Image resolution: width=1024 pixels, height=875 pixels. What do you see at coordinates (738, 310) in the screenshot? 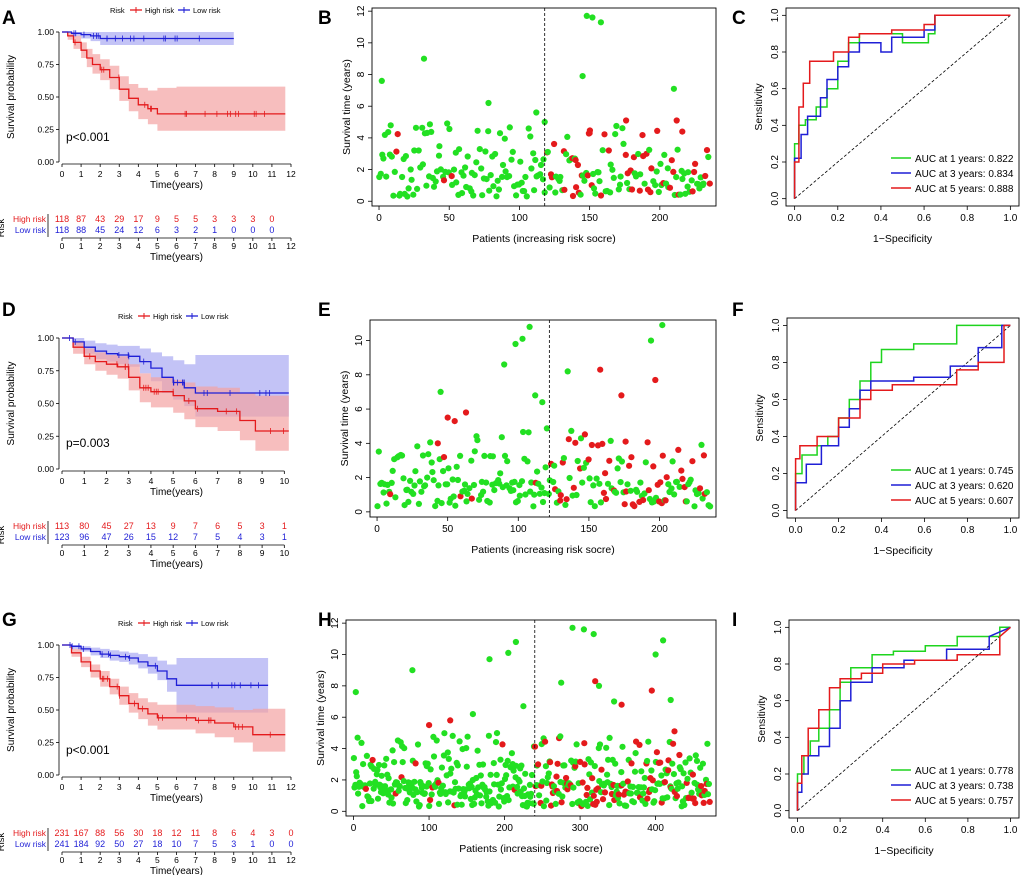
I see `panel-letter-F: F` at bounding box center [738, 310].